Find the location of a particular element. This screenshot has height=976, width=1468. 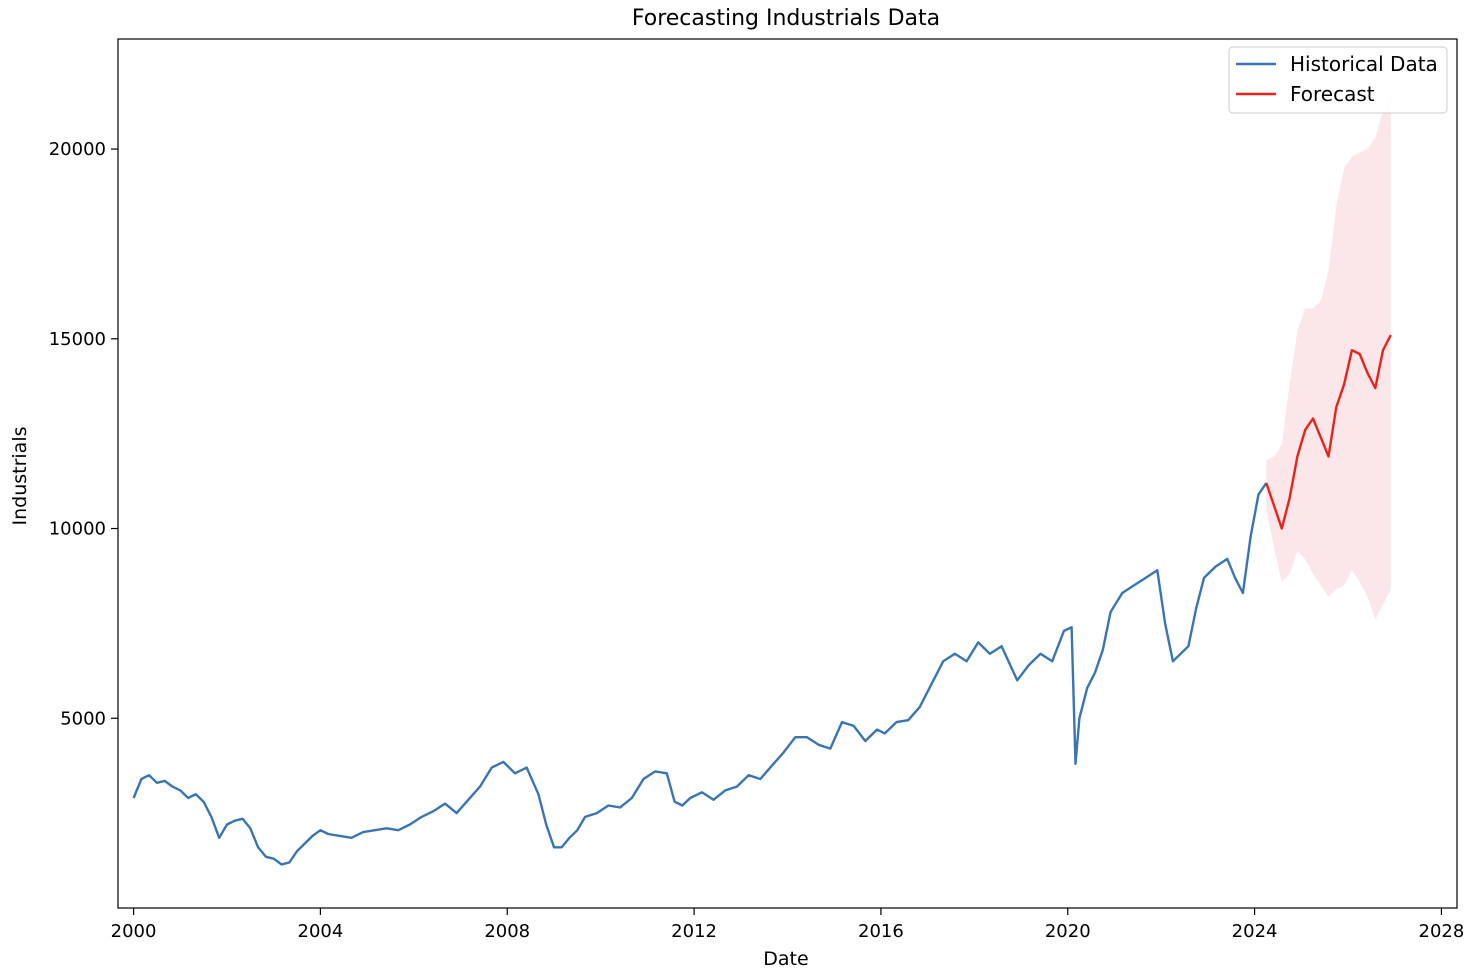

legend: Historical Data Forecast is located at coordinates (1338, 80).